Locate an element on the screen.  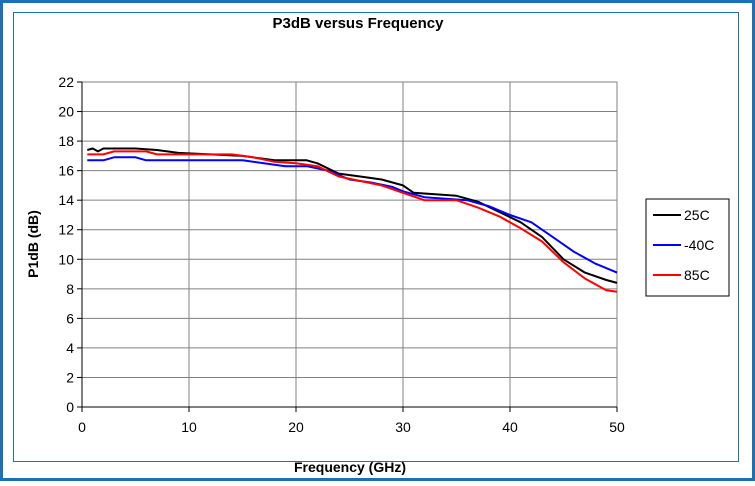
x-tick-label: 20 is located at coordinates (296, 427).